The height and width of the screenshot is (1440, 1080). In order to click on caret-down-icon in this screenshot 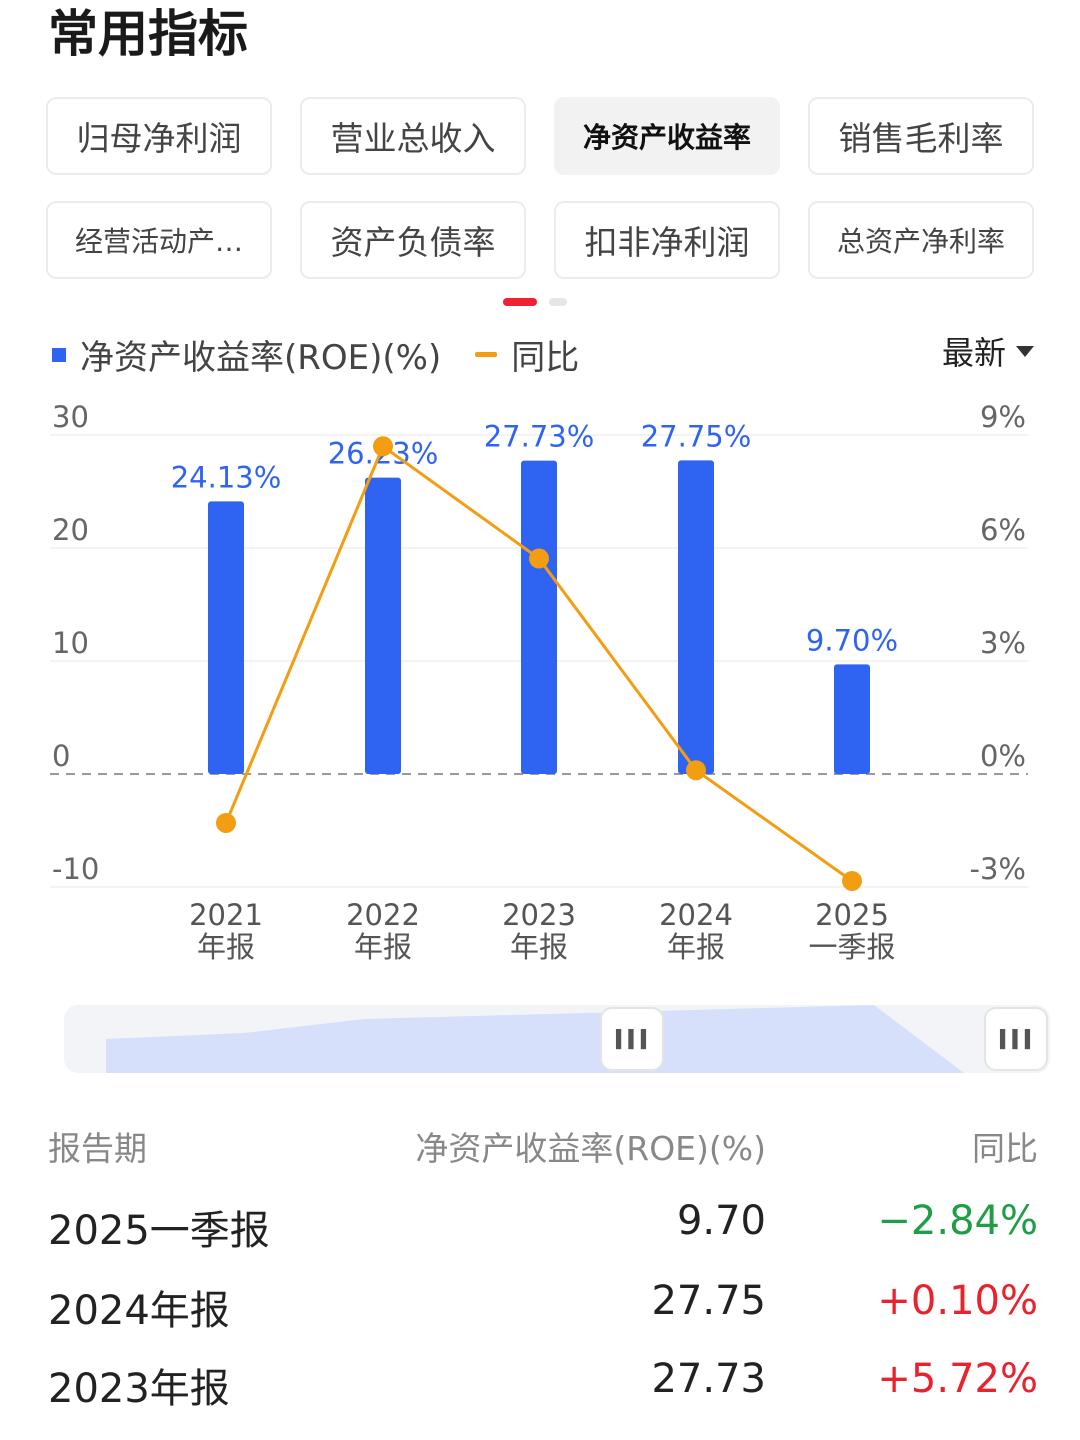, I will do `click(1025, 351)`.